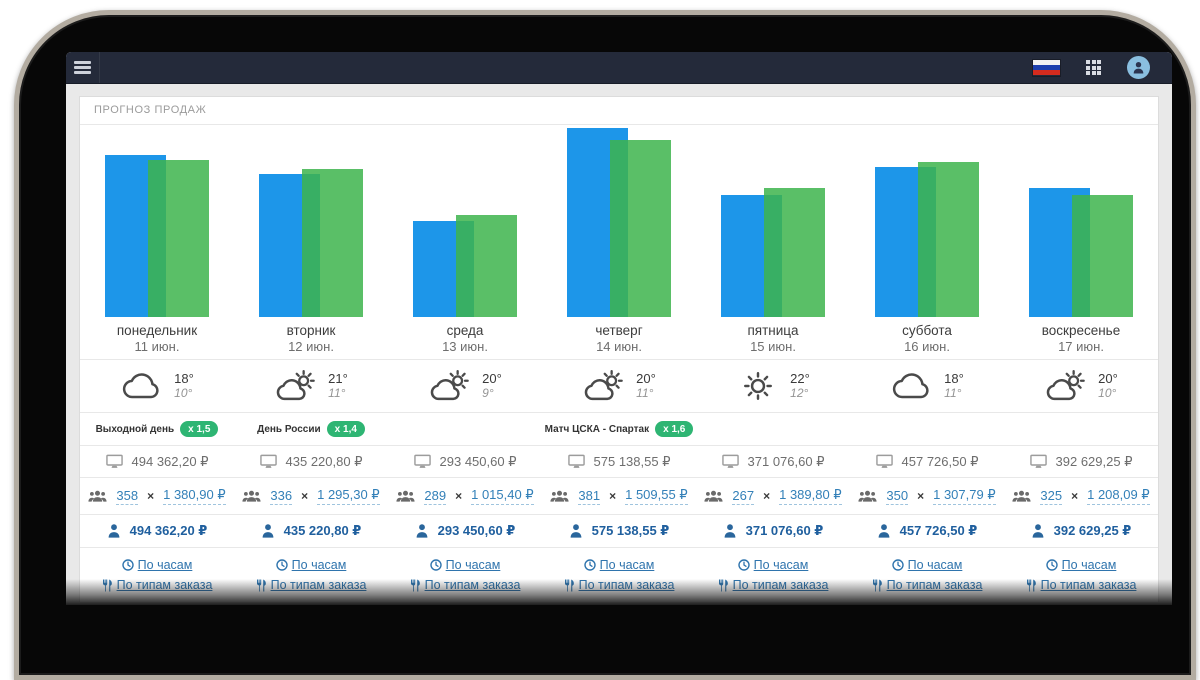 Image resolution: width=1200 pixels, height=680 pixels. What do you see at coordinates (157, 338) in the screenshot?
I see `day-label: понедельник 11 июн.` at bounding box center [157, 338].